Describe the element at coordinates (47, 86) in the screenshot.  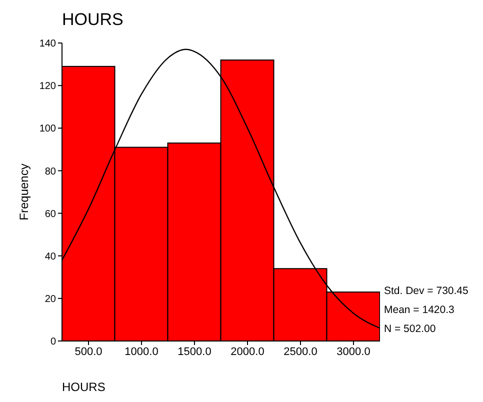
I see `y-tick-label: 120` at that location.